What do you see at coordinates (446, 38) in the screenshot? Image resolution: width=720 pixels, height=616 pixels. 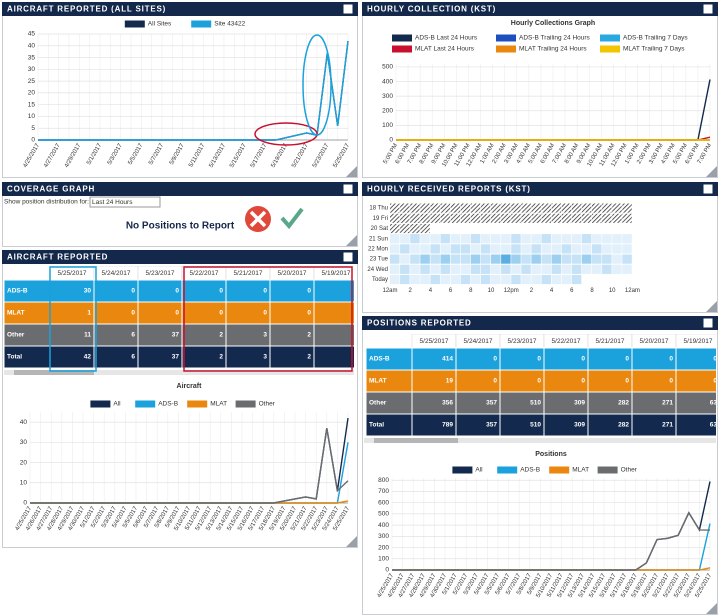 I see `legend-label: ADS-B Last 24 Hours` at bounding box center [446, 38].